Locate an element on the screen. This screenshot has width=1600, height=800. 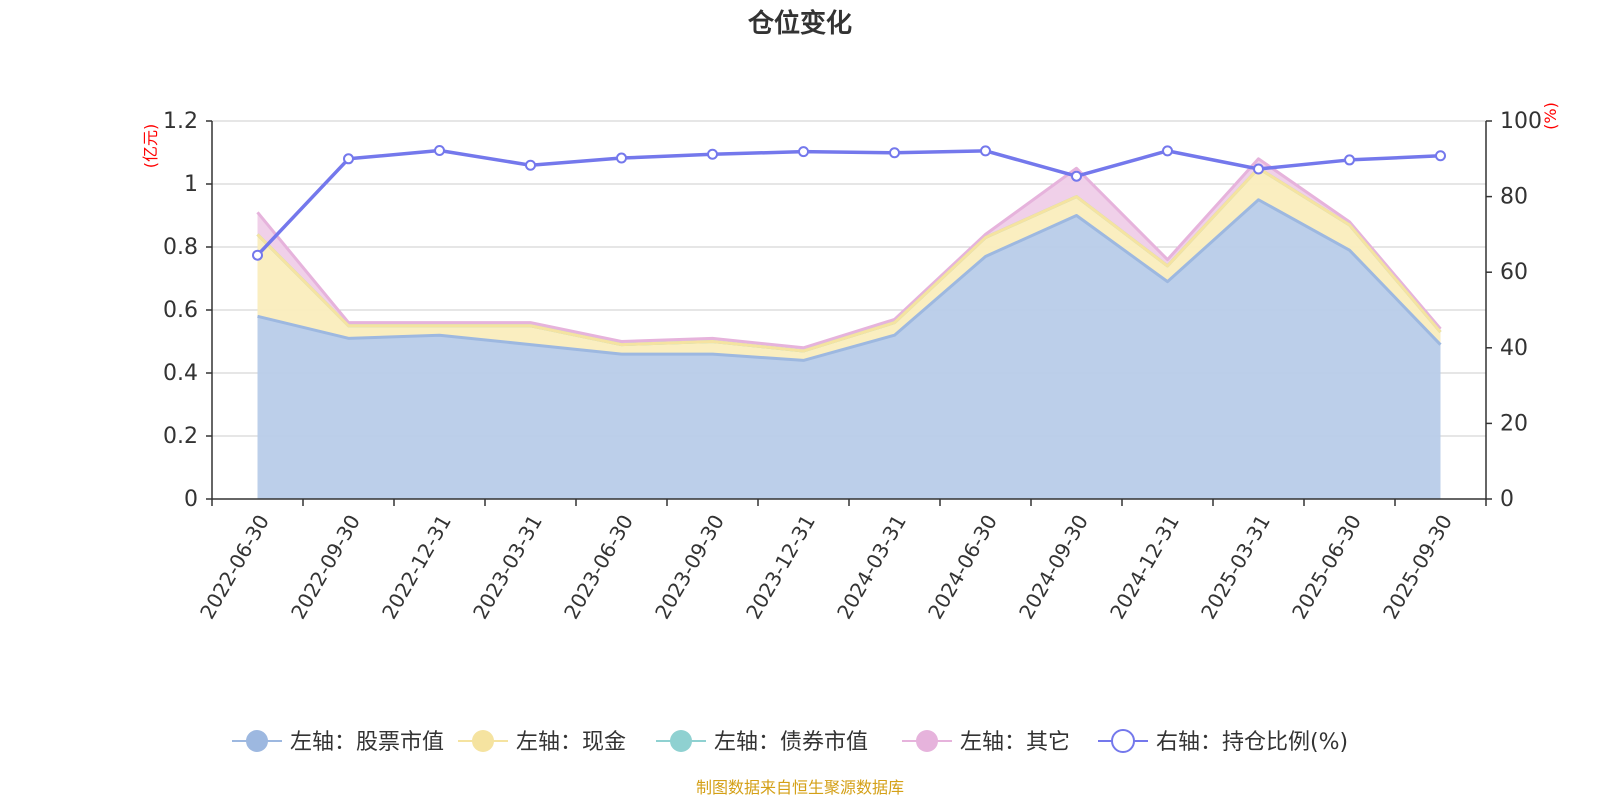
x-tick-label: 2022-06-30 is located at coordinates (234, 567).